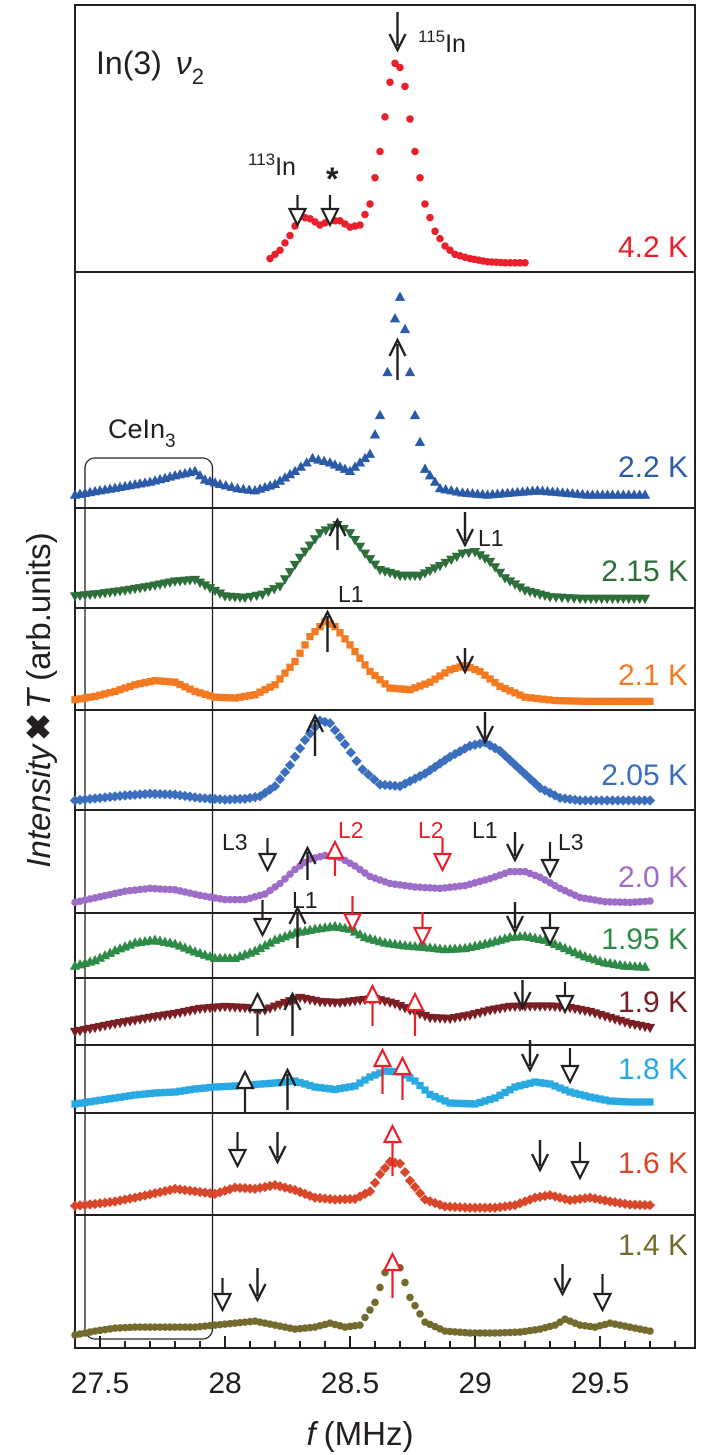  What do you see at coordinates (644, 939) in the screenshot?
I see `temperature-label: 1.95 K` at bounding box center [644, 939].